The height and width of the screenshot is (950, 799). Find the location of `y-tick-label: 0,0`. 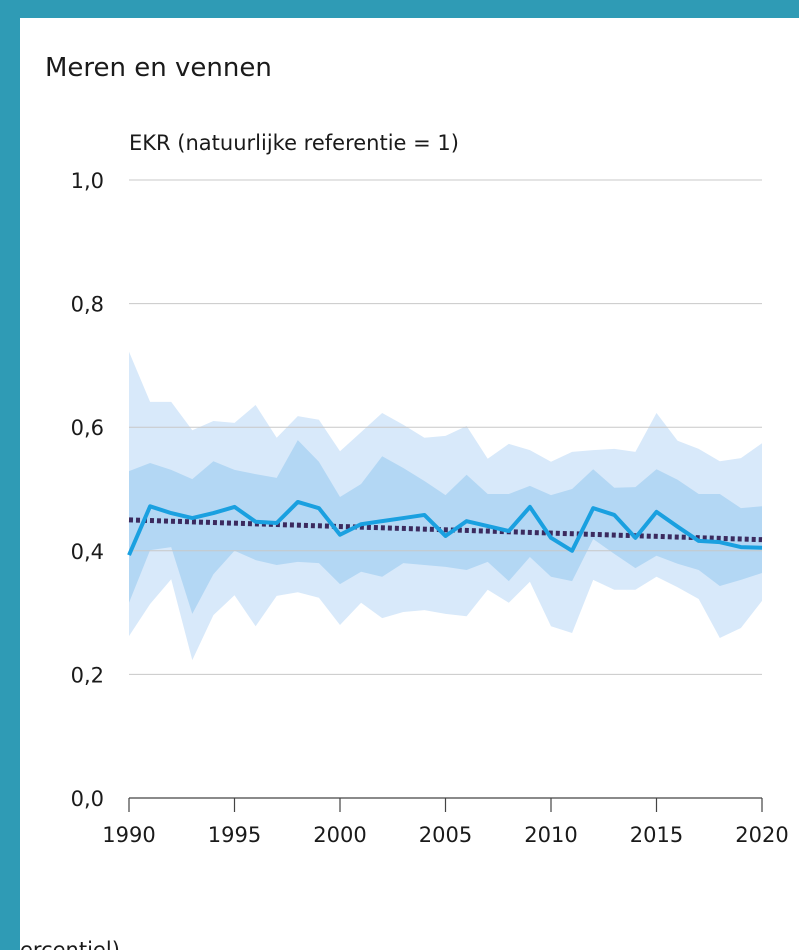

y-tick-label: 0,0 is located at coordinates (87, 799).